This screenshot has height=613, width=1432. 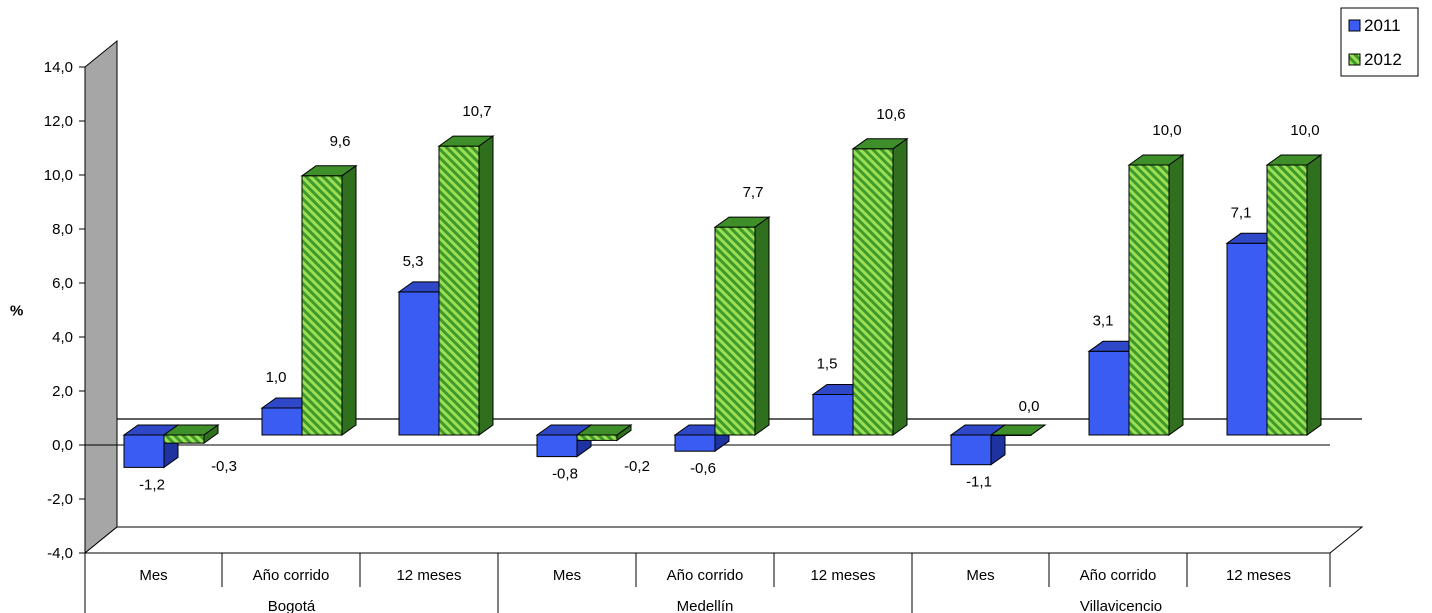 What do you see at coordinates (637, 466) in the screenshot?
I see `data-label-2012-3: -0,2` at bounding box center [637, 466].